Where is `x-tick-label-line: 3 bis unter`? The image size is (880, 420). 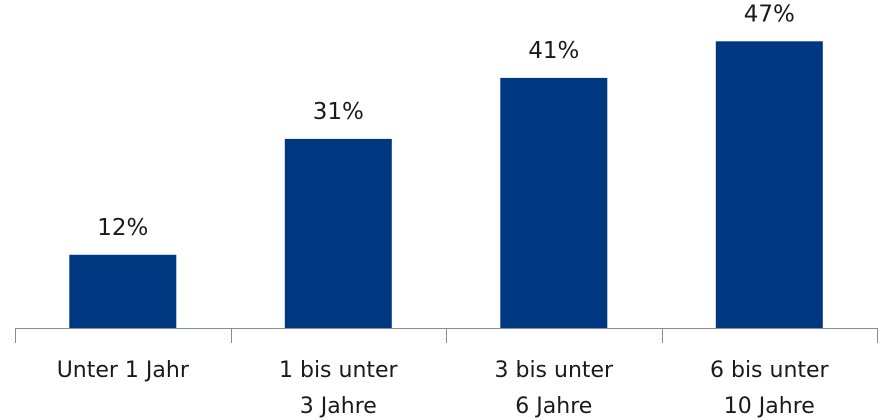
x-tick-label-line: 3 bis unter is located at coordinates (554, 370).